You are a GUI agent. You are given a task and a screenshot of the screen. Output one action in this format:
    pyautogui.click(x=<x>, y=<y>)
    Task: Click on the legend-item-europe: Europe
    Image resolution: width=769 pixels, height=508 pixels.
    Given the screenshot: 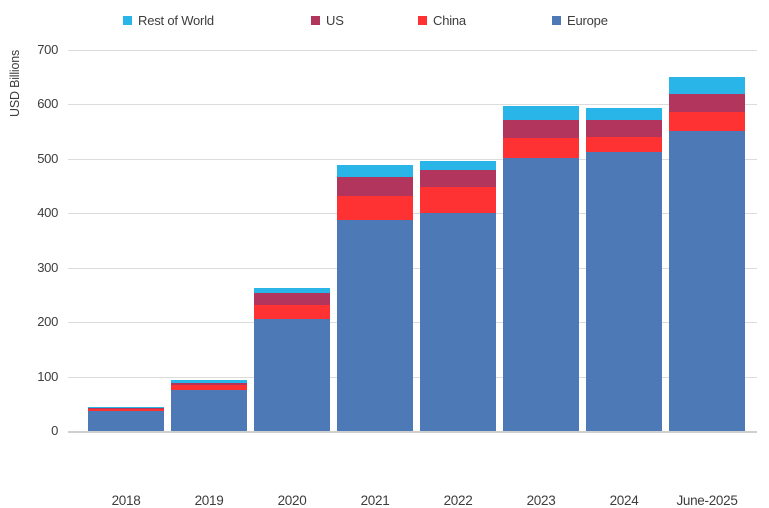 What is the action you would take?
    pyautogui.click(x=580, y=20)
    